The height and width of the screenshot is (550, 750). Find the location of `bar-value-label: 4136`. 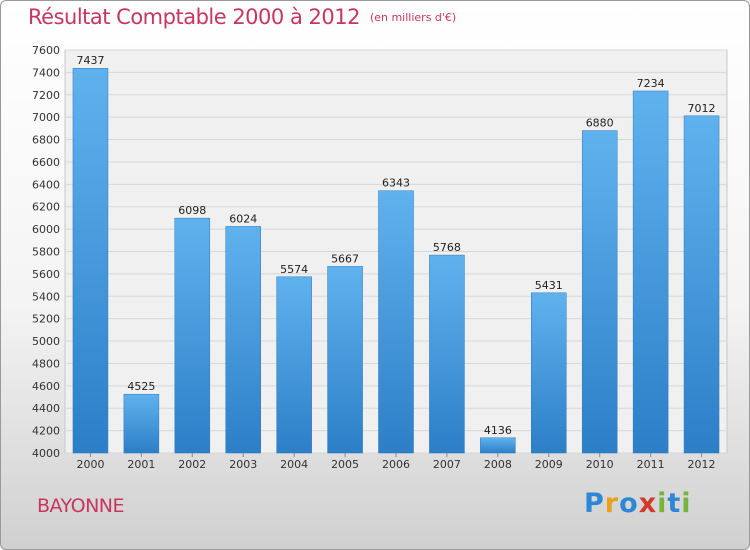

bar-value-label: 4136 is located at coordinates (498, 430).